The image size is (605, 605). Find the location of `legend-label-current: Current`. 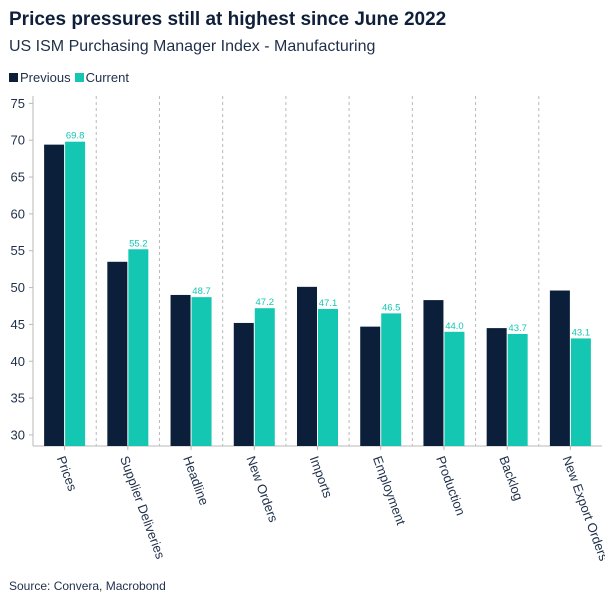

legend-label-current: Current is located at coordinates (107, 77).